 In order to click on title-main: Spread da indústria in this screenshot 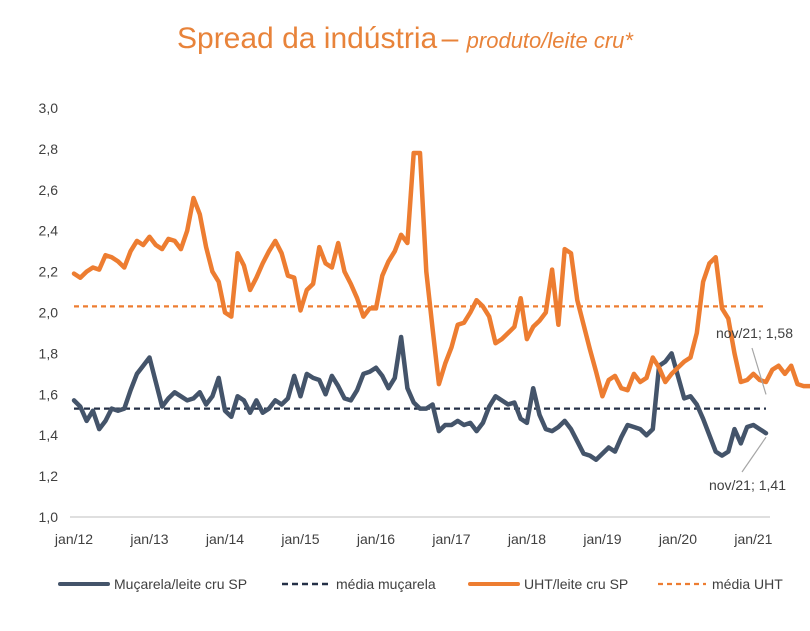, I will do `click(307, 38)`.